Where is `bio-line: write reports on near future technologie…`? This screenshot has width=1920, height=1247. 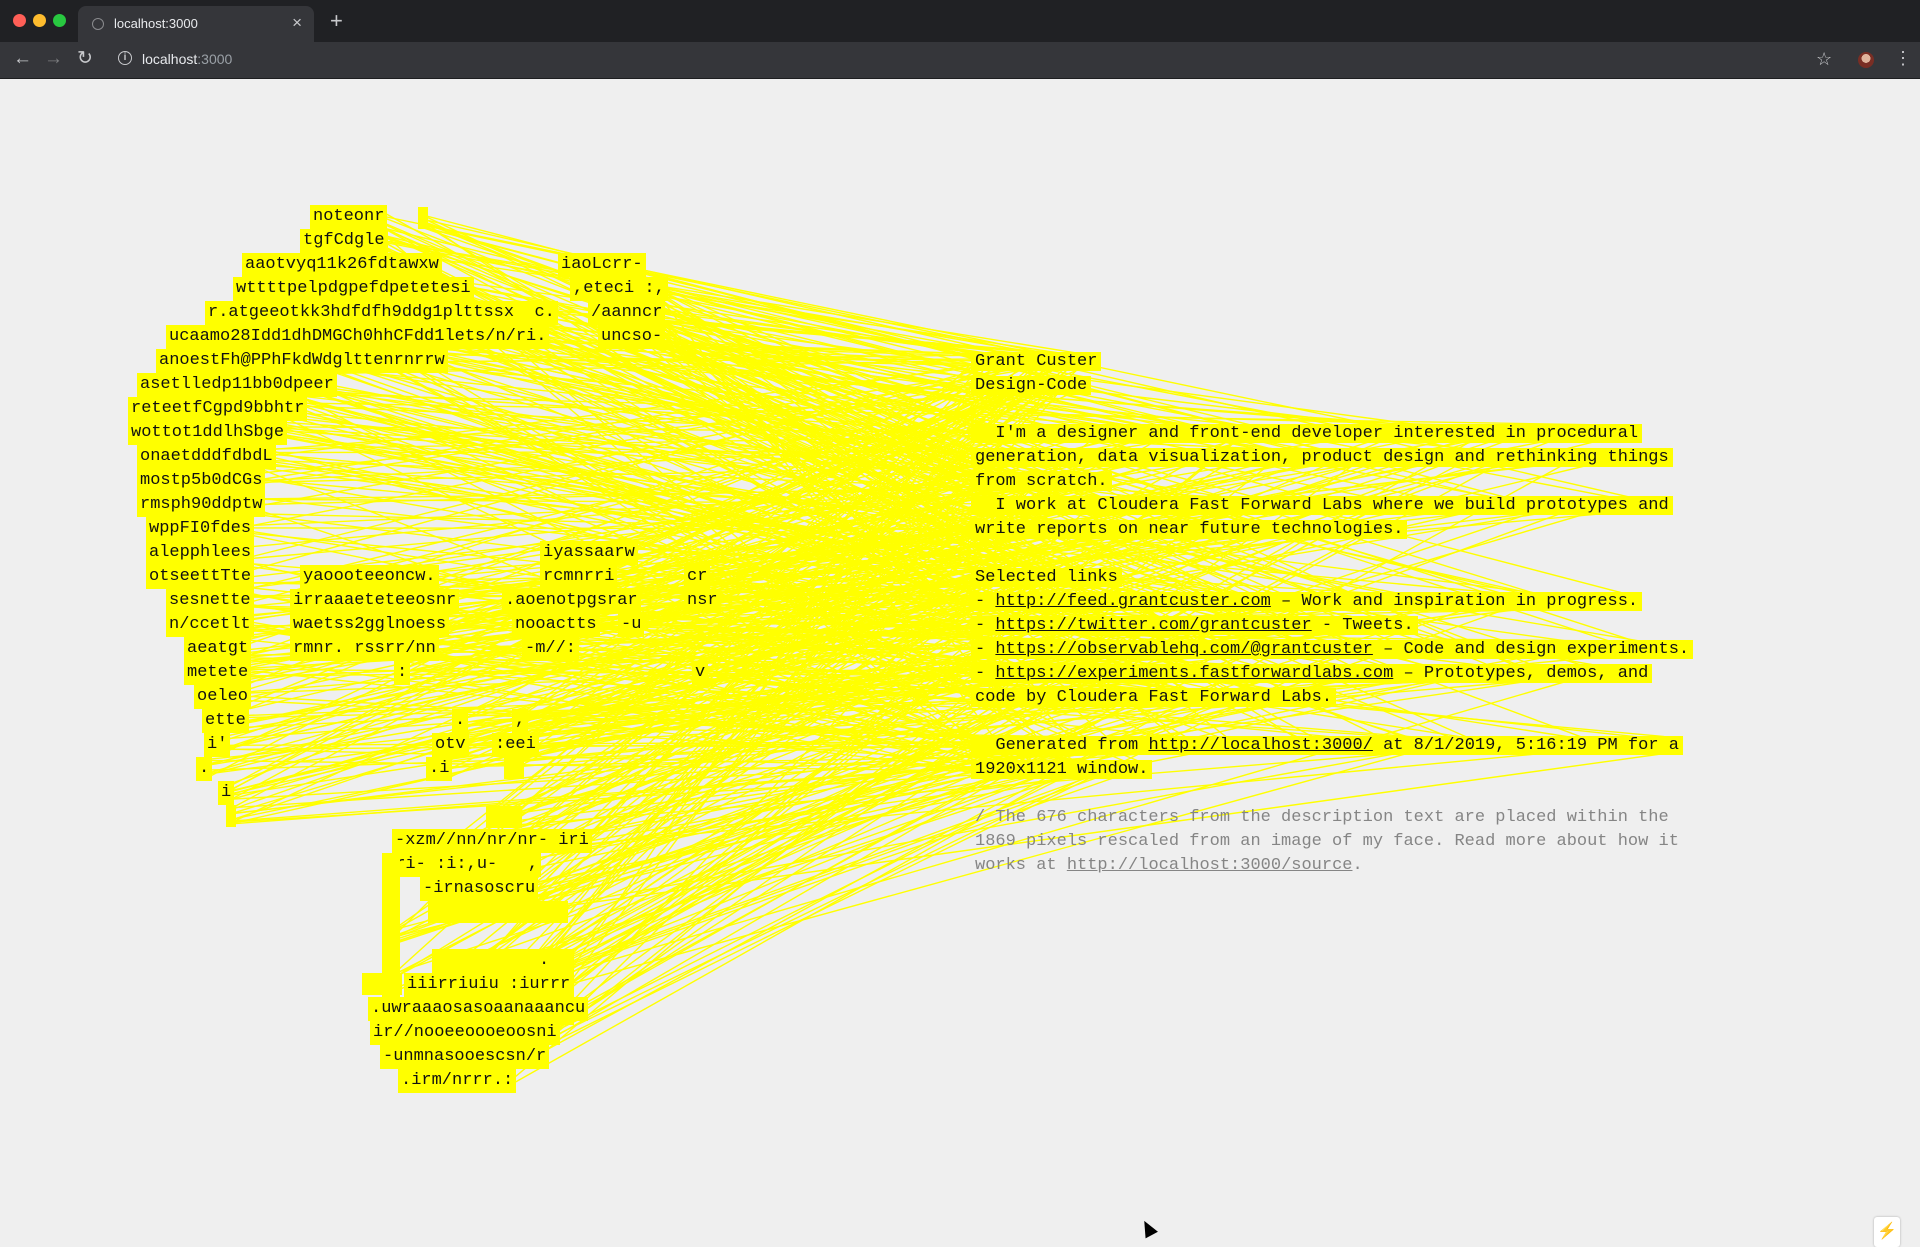 bio-line: write reports on near future technologie… is located at coordinates (1189, 529).